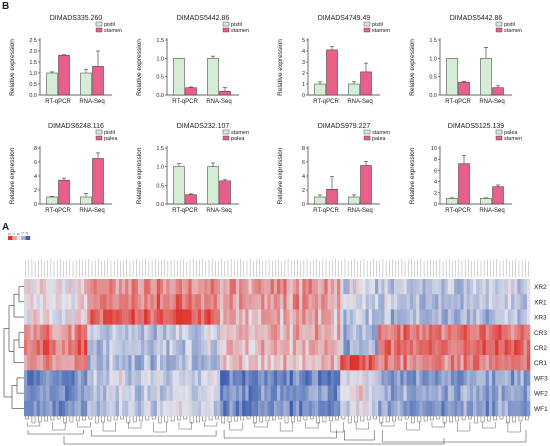  Describe the element at coordinates (498, 195) in the screenshot. I see `bar-stamen-RNA-Seq` at that location.